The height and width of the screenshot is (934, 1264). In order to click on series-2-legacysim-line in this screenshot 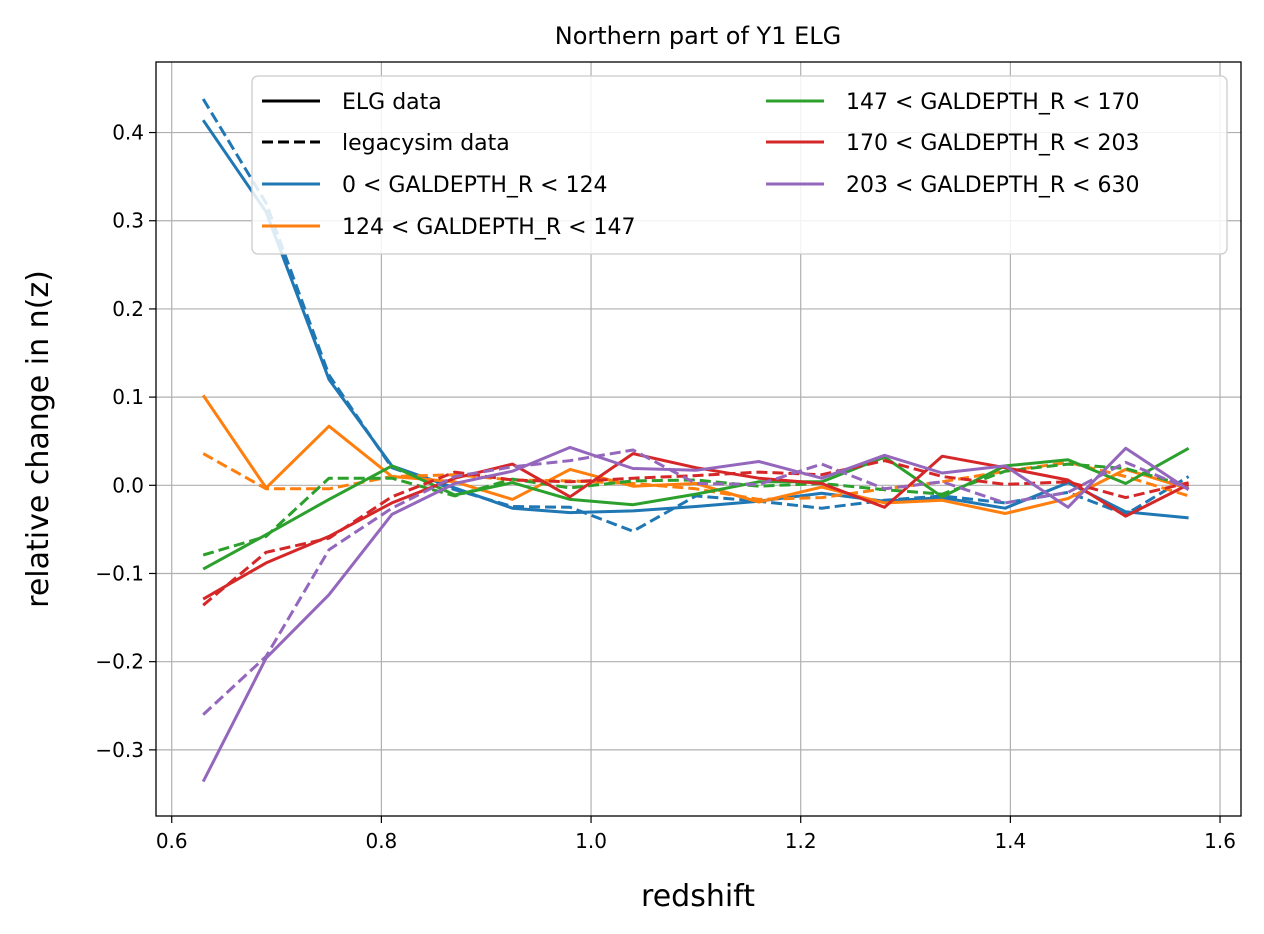, I will do `click(696, 509)`.